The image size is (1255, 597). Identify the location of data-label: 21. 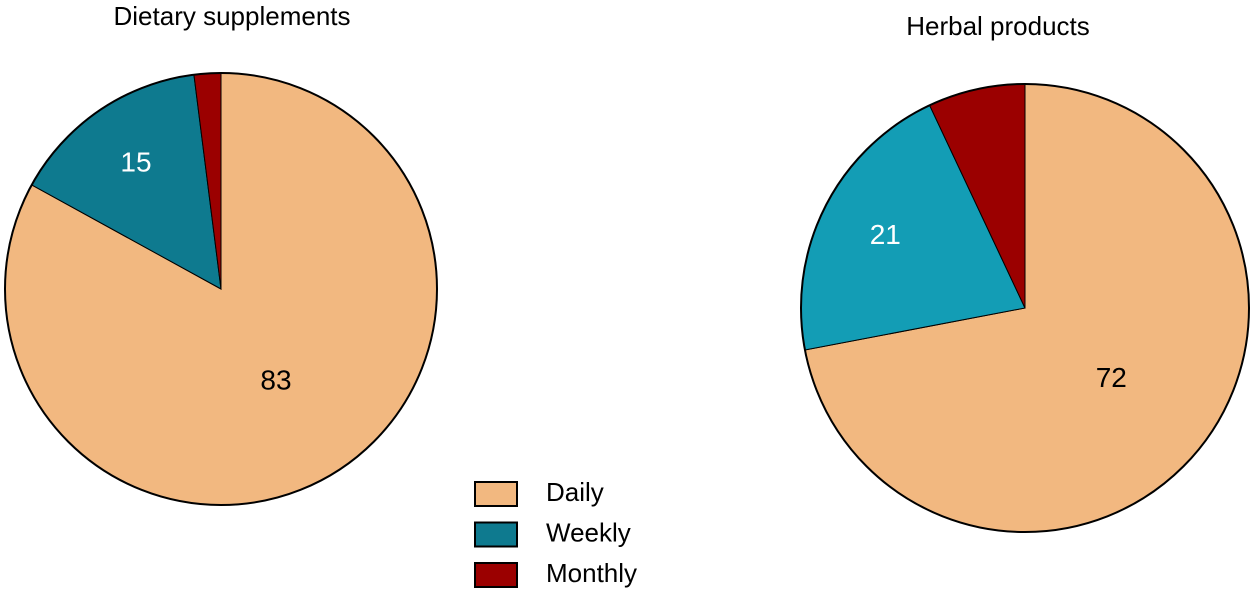
(885, 234).